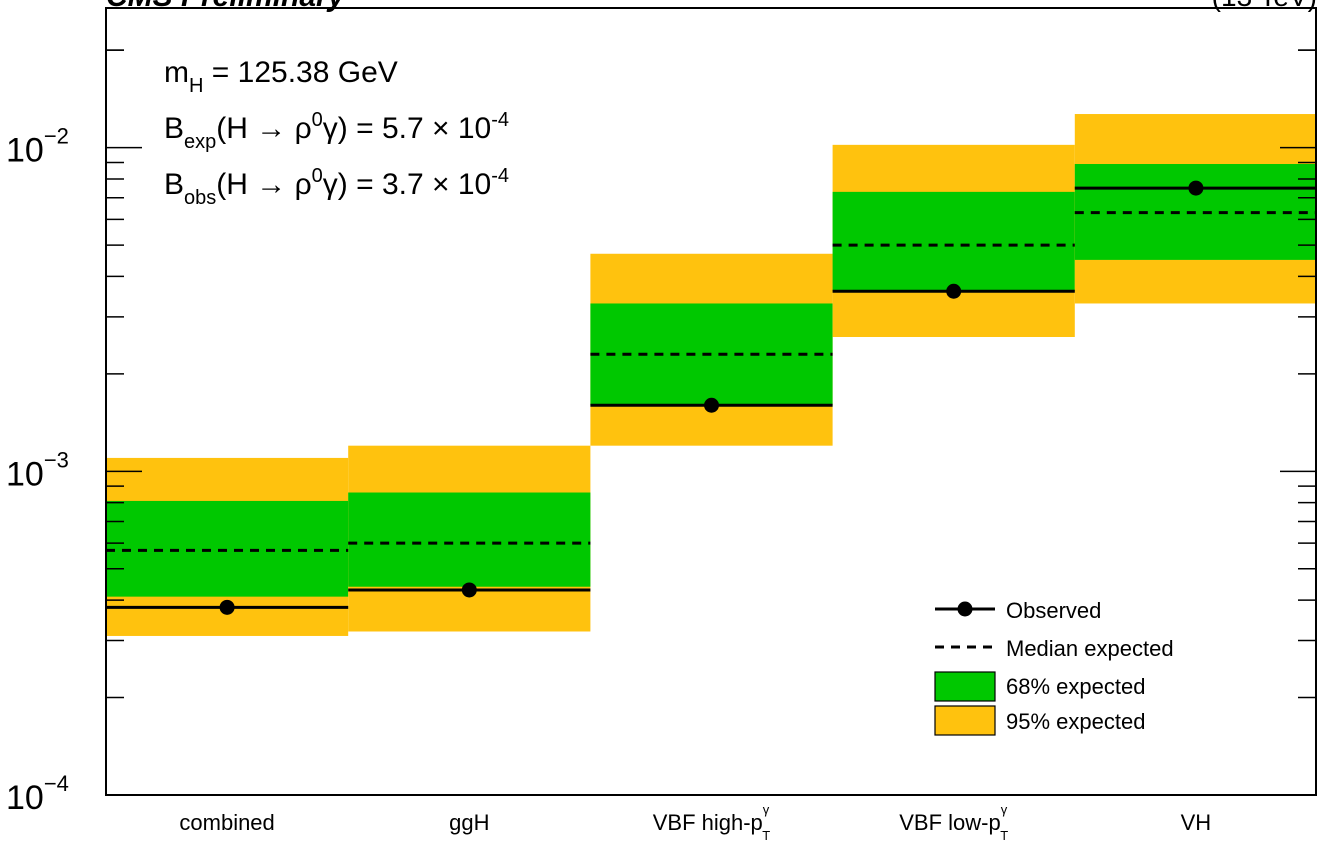  Describe the element at coordinates (226, 6) in the screenshot. I see `header-left: CMS Preliminary` at that location.